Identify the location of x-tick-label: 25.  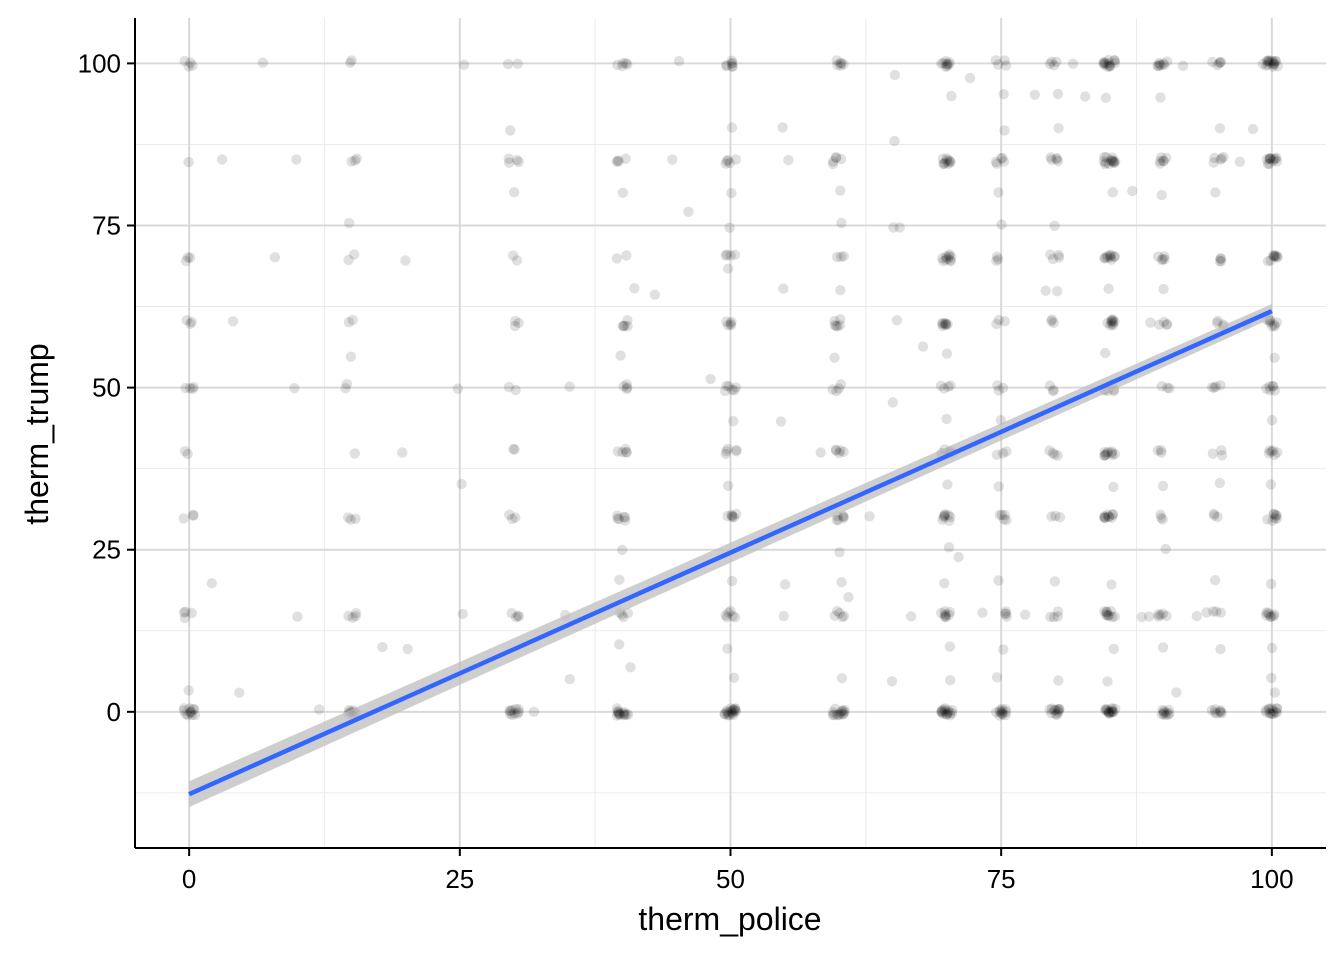
(459, 879).